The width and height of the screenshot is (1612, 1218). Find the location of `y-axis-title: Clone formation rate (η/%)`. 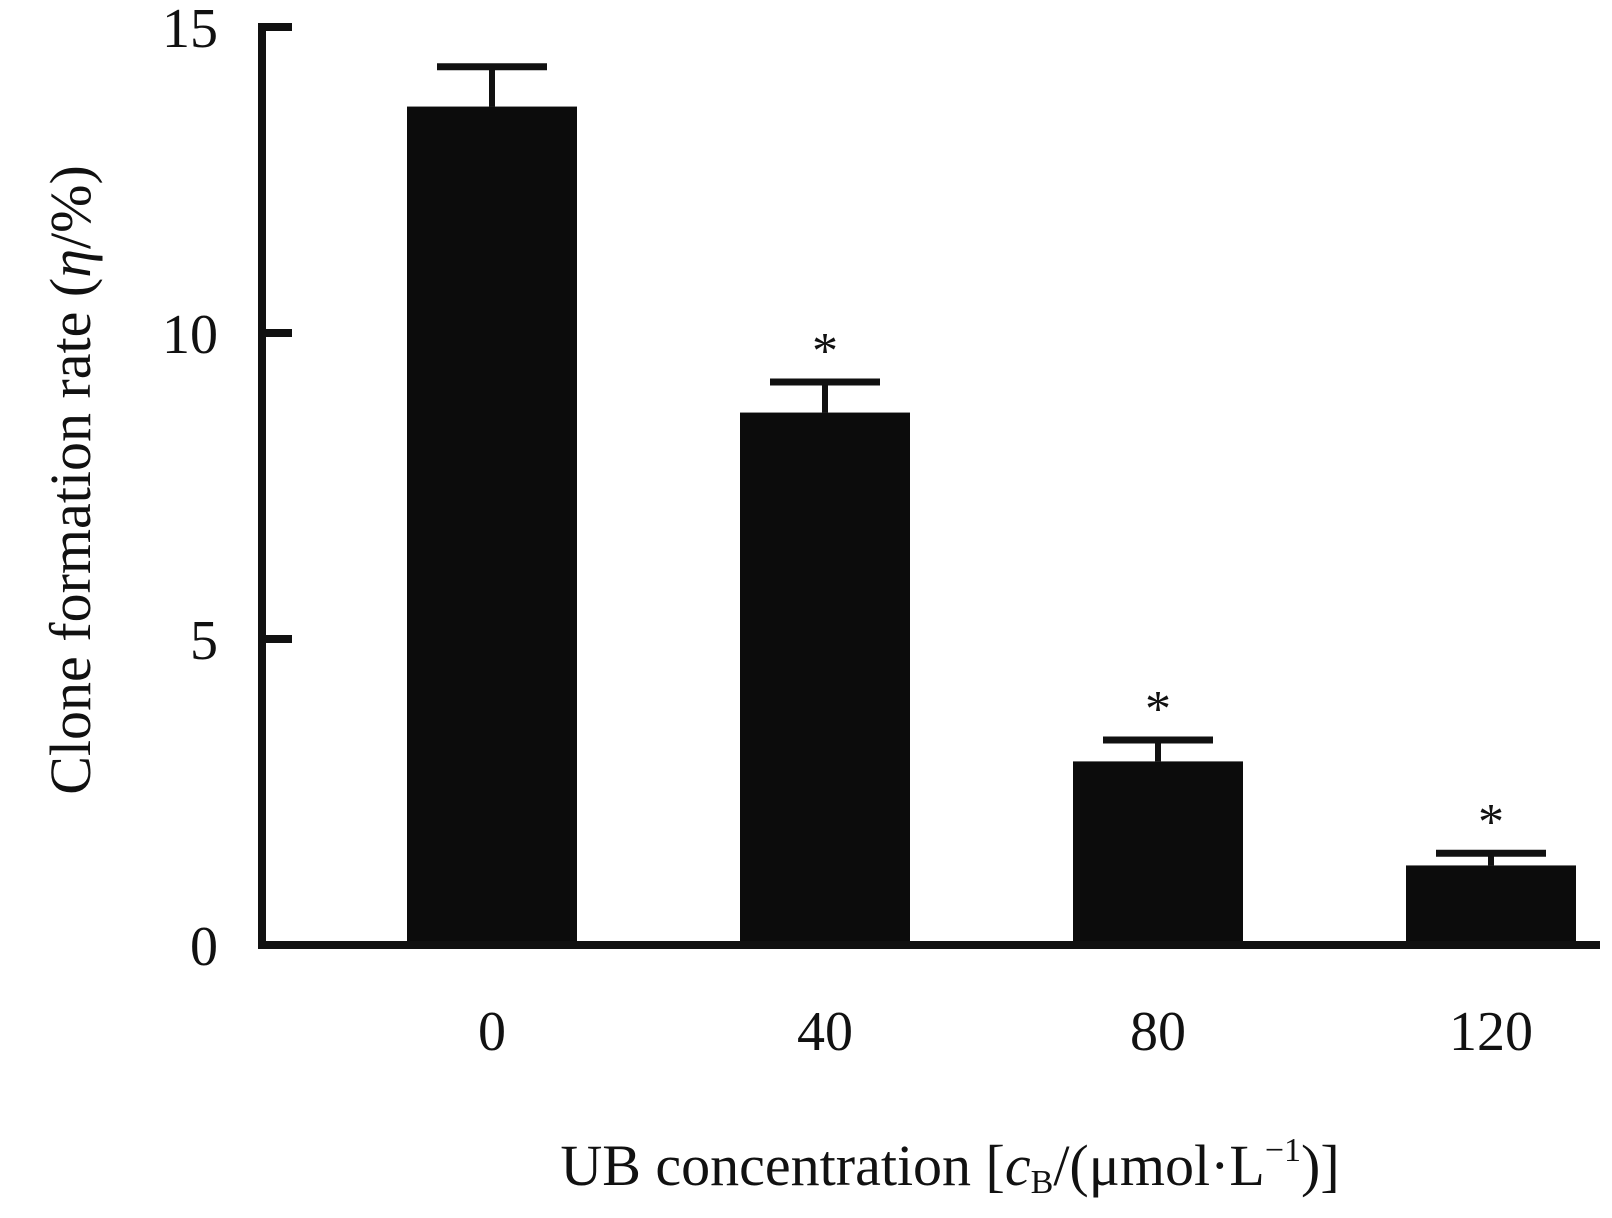

y-axis-title: Clone formation rate (η/%) is located at coordinates (70, 480).